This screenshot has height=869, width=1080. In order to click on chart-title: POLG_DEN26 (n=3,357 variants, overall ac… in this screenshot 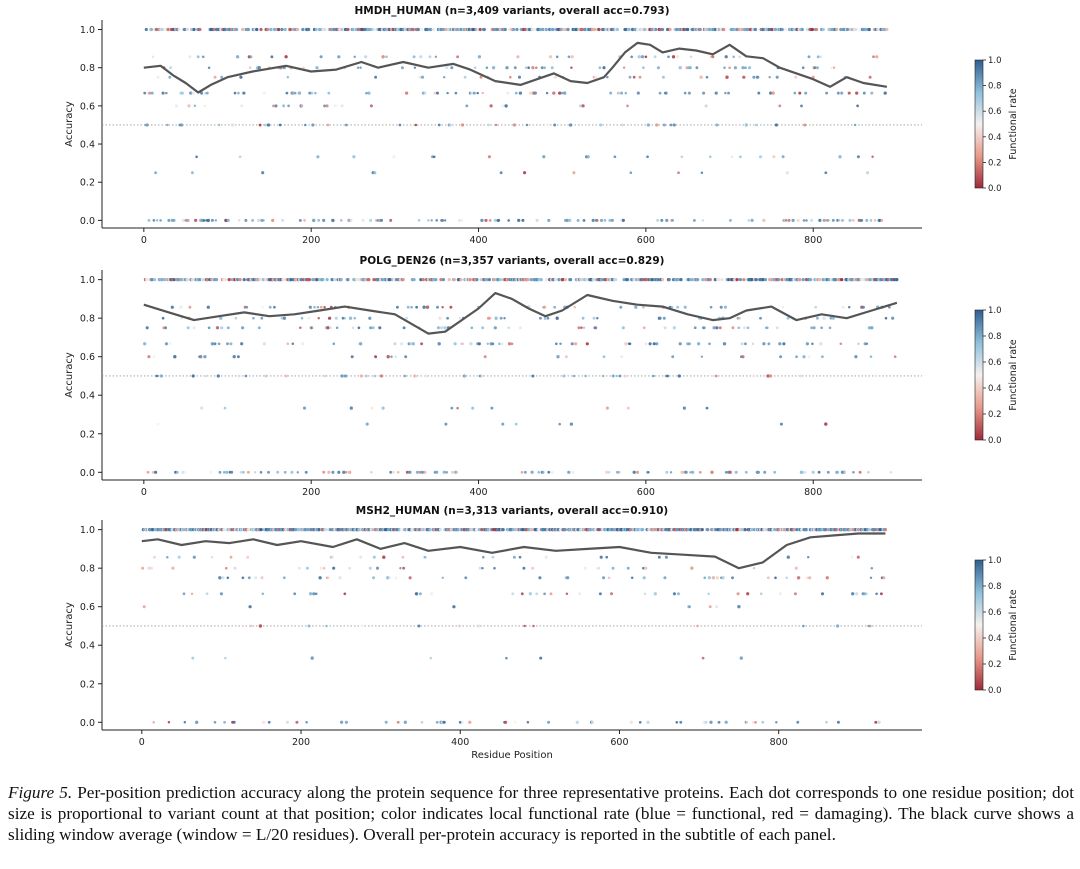, I will do `click(512, 261)`.